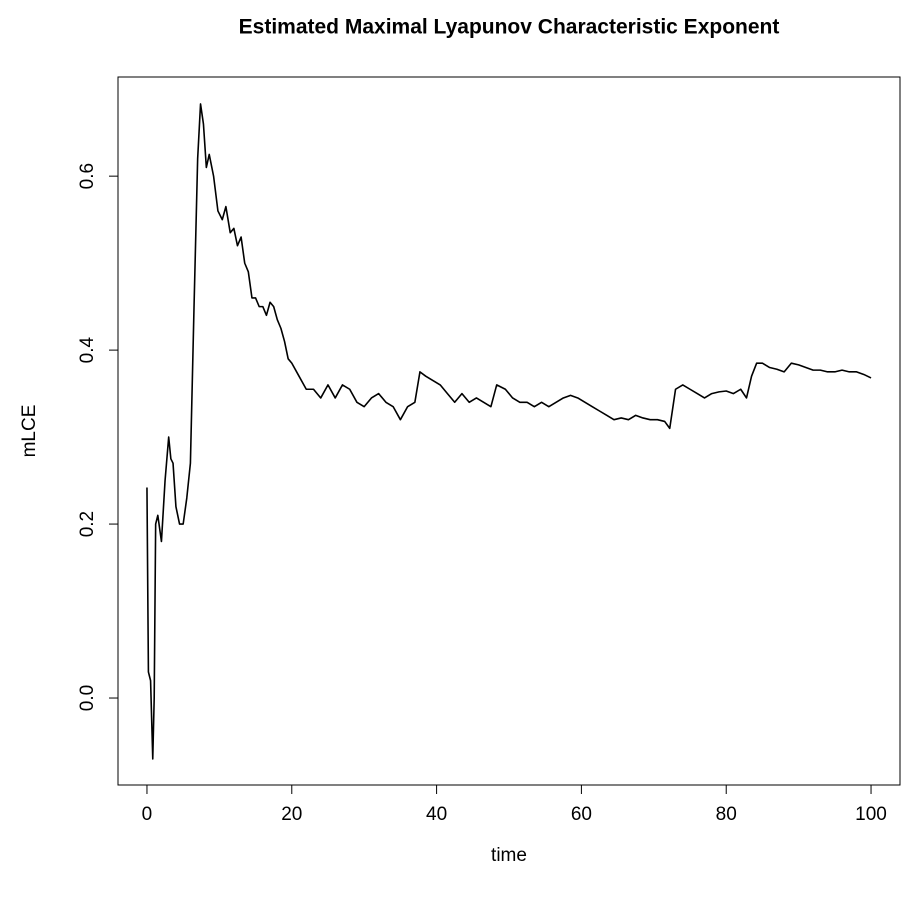 This screenshot has width=901, height=897. Describe the element at coordinates (726, 814) in the screenshot. I see `x-tick-label: 80` at that location.